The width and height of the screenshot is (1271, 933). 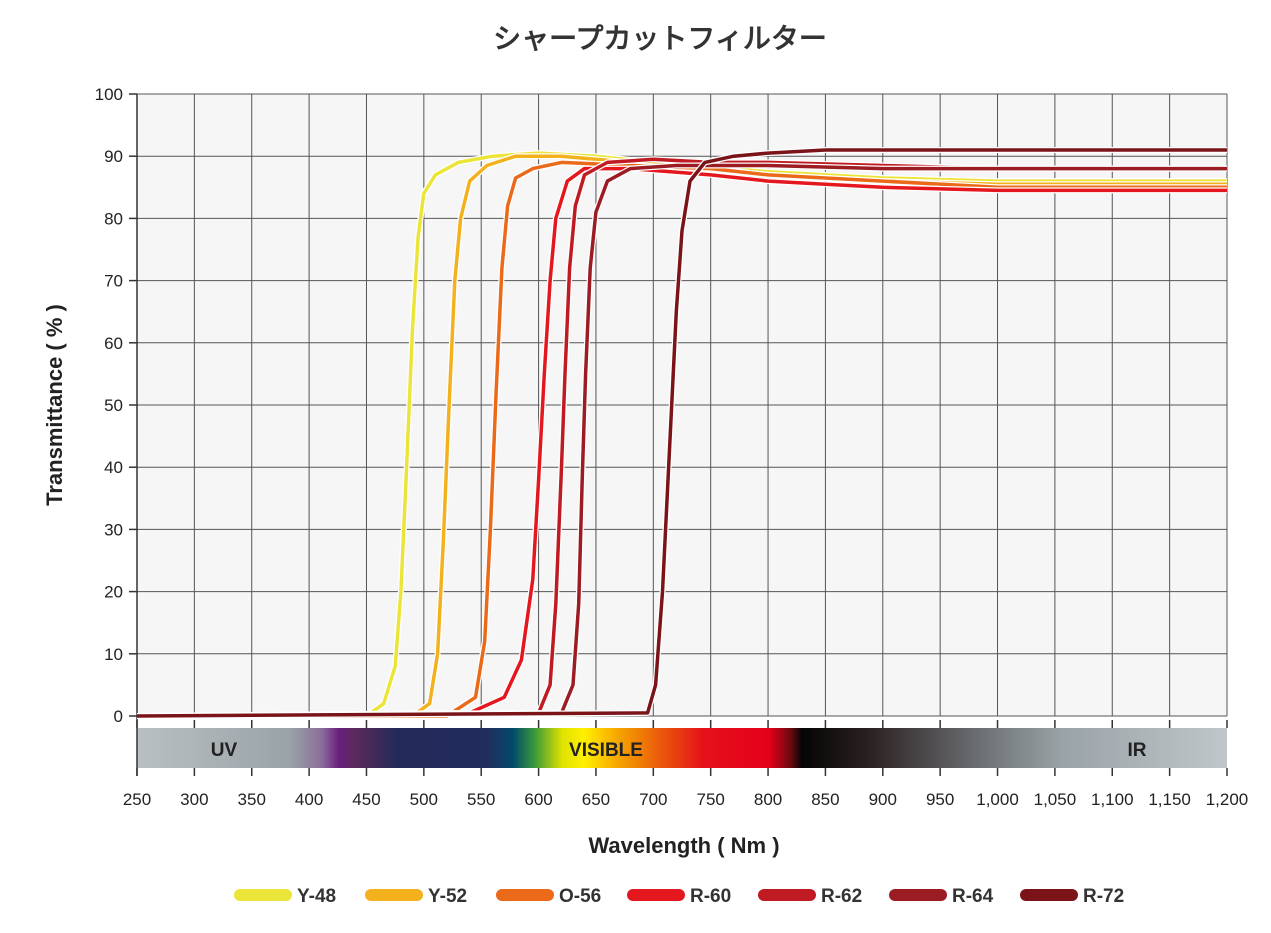 I want to click on x-tick-label: 550, so click(x=481, y=799).